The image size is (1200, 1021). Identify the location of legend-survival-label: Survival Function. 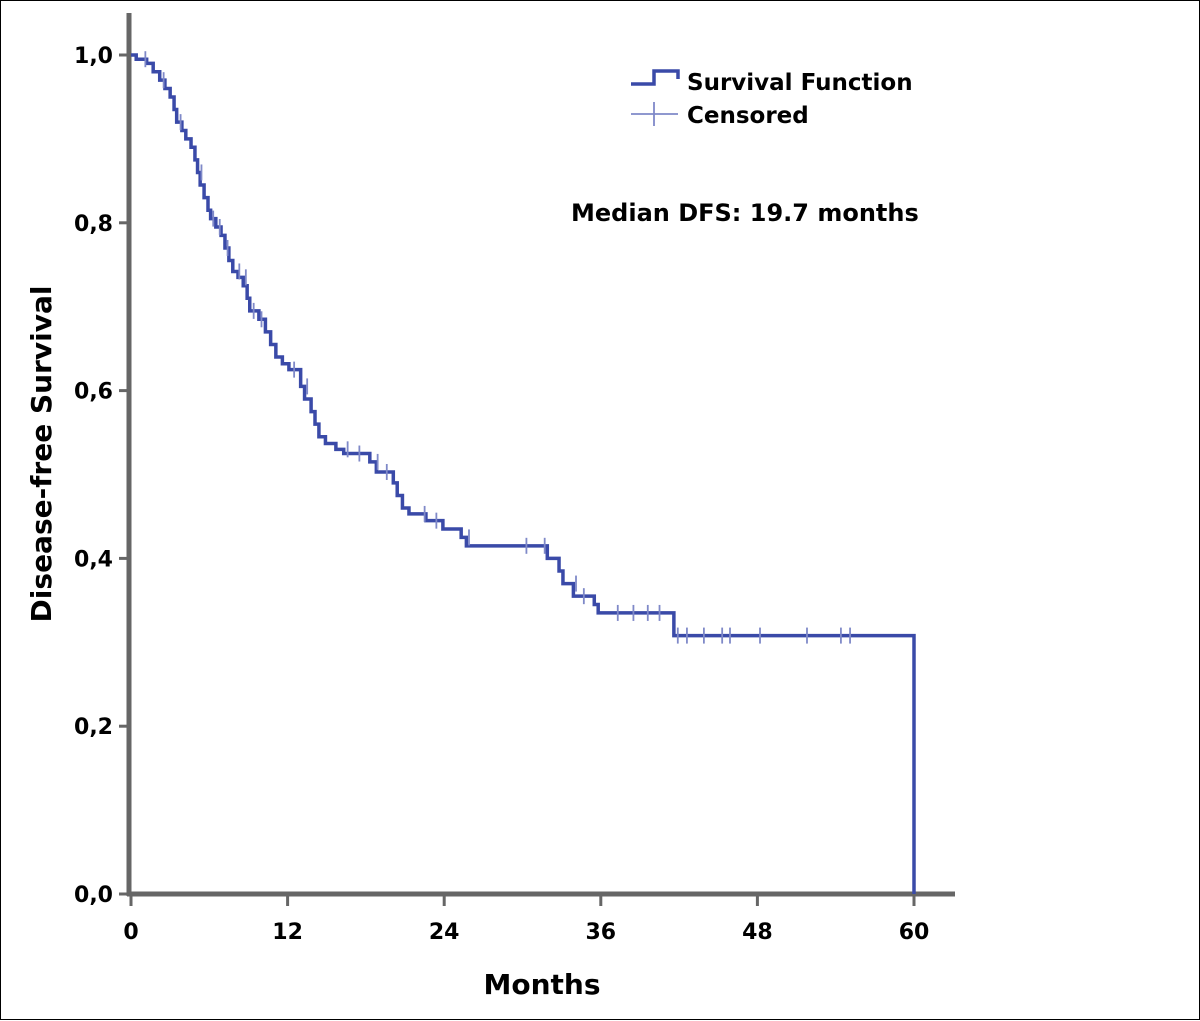
(800, 83).